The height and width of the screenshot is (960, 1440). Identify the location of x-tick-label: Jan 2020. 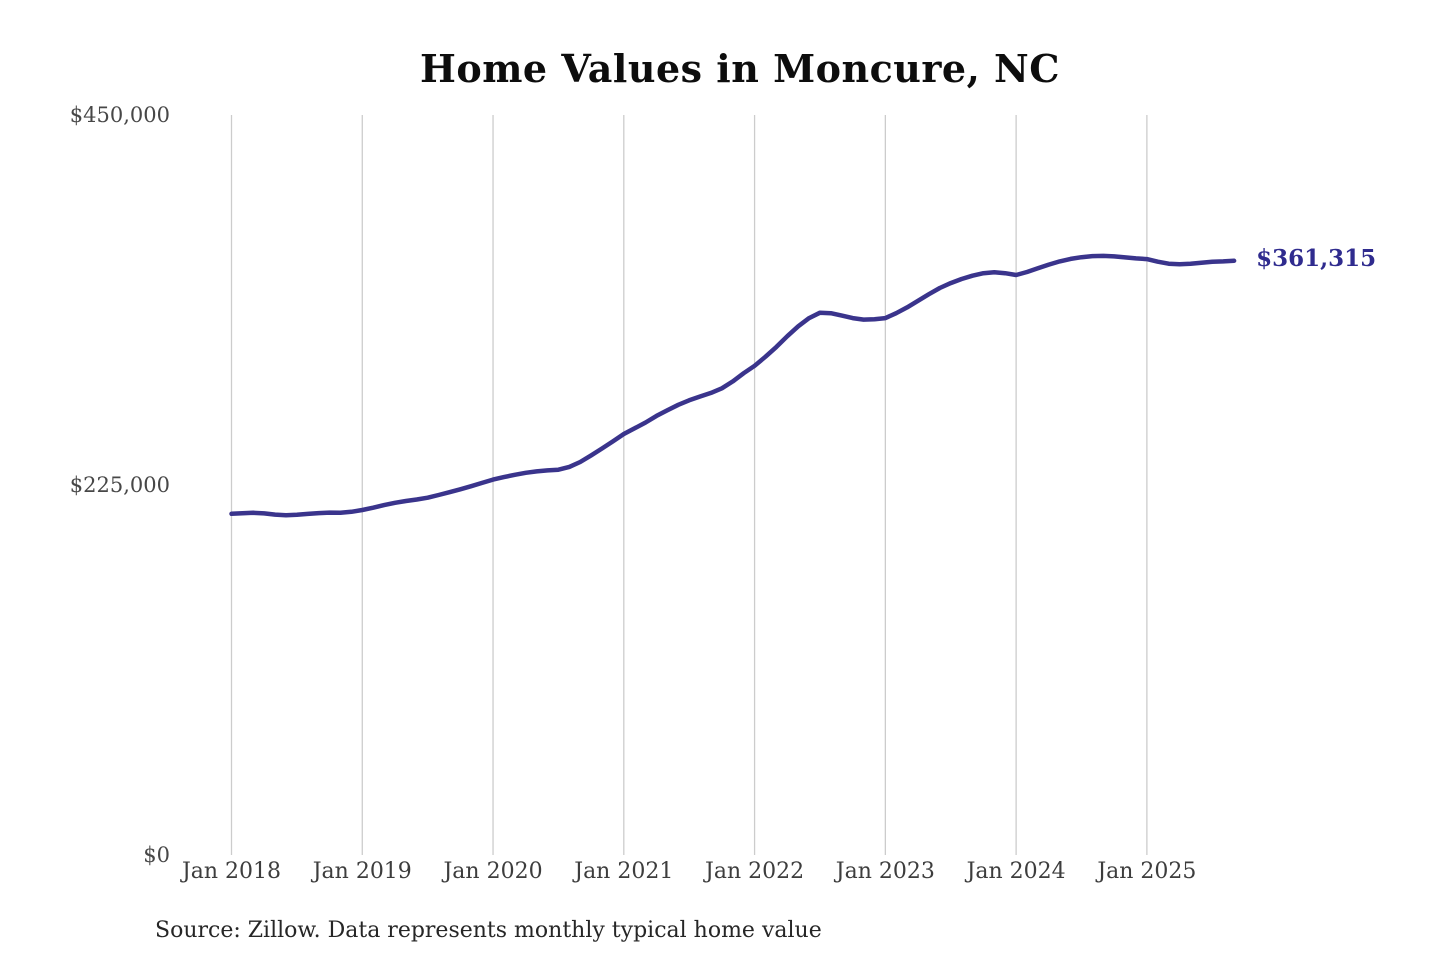
(493, 871).